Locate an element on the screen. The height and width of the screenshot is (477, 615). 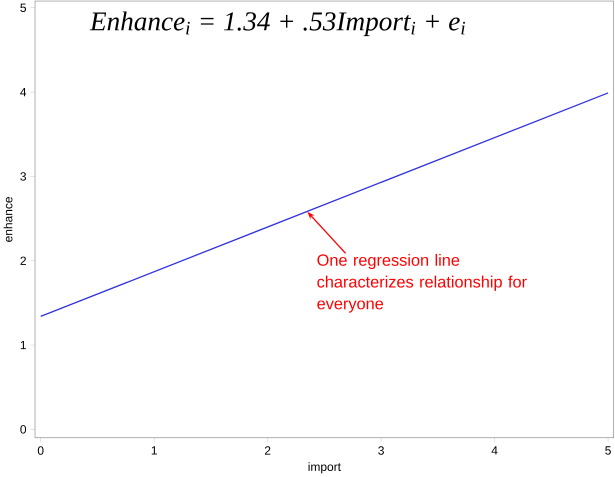
y-tick-label: 4 is located at coordinates (23, 92).